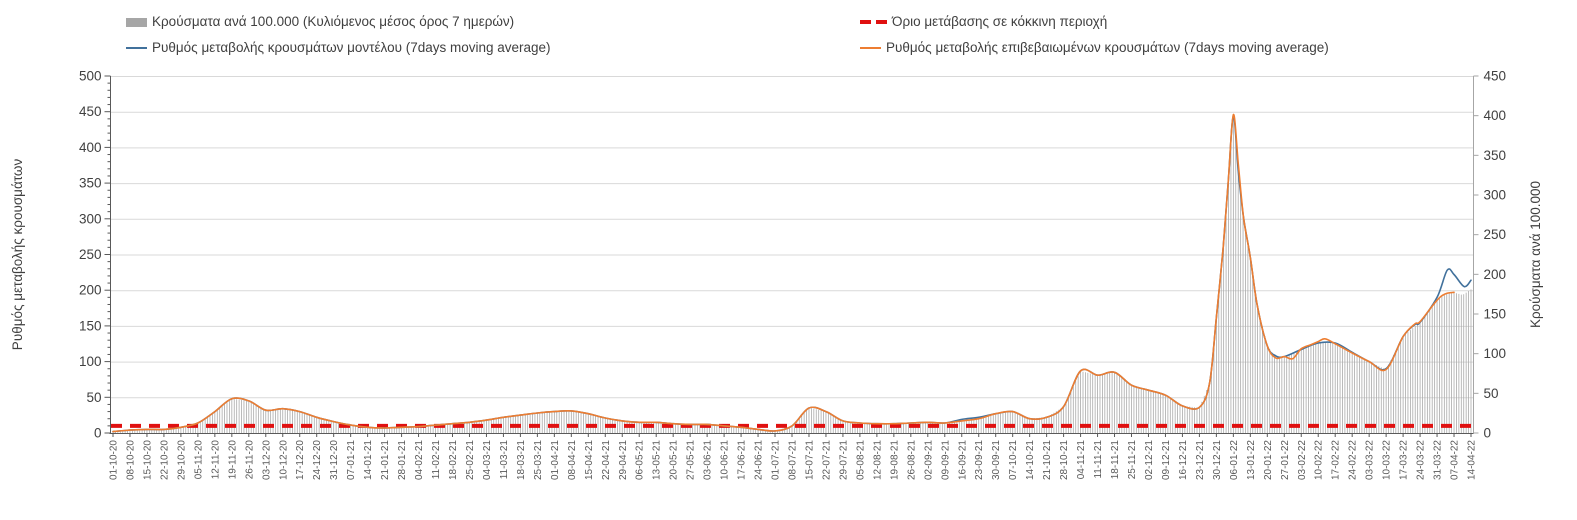 Image resolution: width=1577 pixels, height=520 pixels. I want to click on svg-text: 25-11-21, so click(1132, 460).